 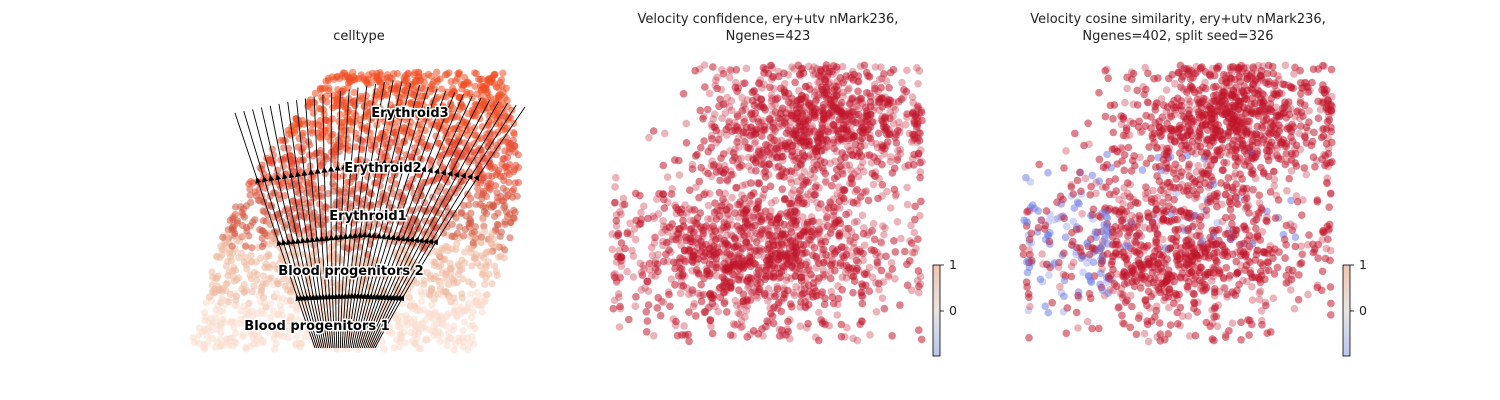 What do you see at coordinates (358, 36) in the screenshot?
I see `panel-title-celltype: celltype` at bounding box center [358, 36].